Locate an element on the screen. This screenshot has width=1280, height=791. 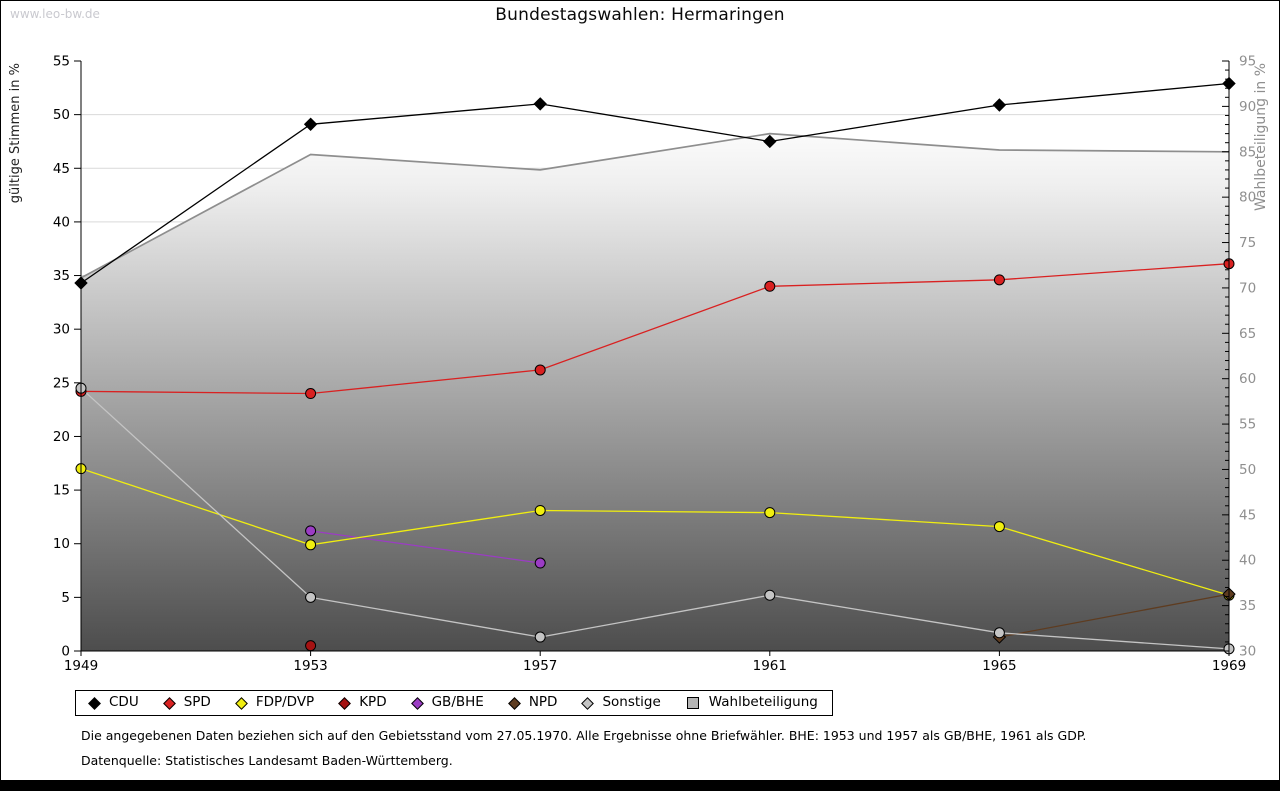
right-axis-tick-label: 90 is located at coordinates (1247, 107).